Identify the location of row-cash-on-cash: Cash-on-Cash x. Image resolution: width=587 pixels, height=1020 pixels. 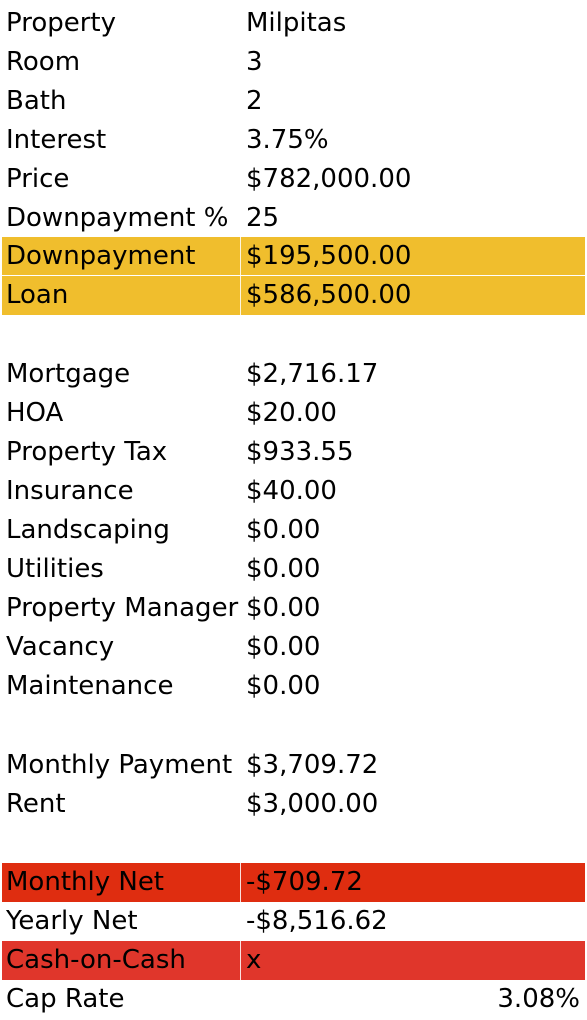
(293, 960).